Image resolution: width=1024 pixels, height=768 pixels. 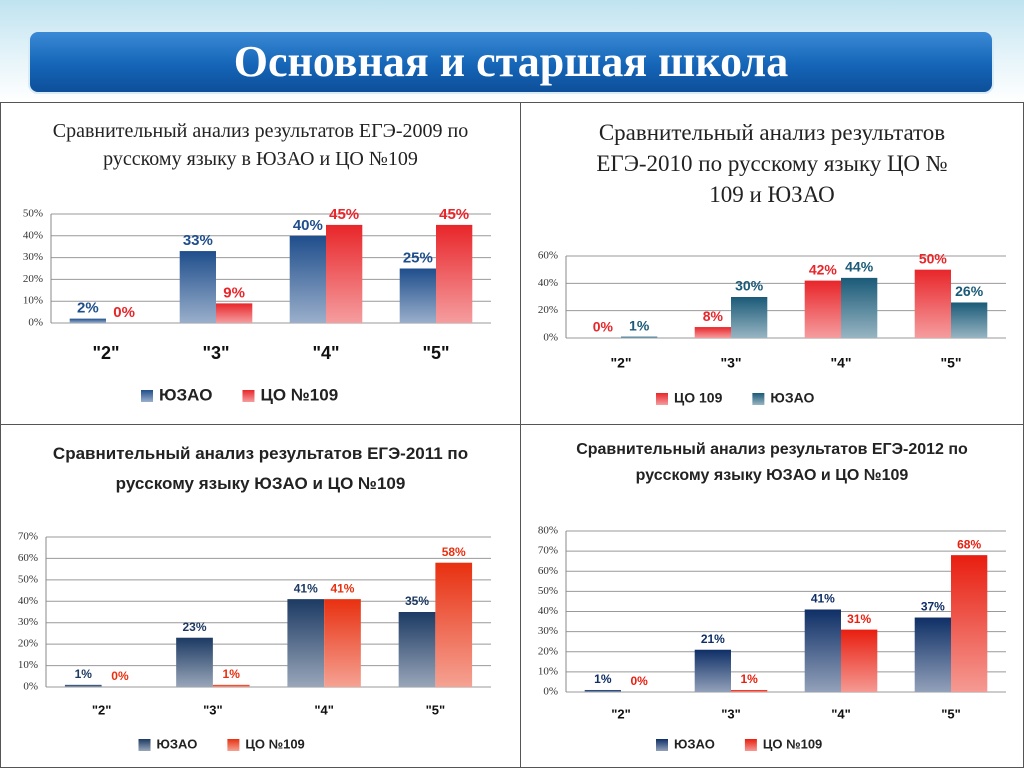 I want to click on y-tick-label: 60%, so click(x=548, y=256).